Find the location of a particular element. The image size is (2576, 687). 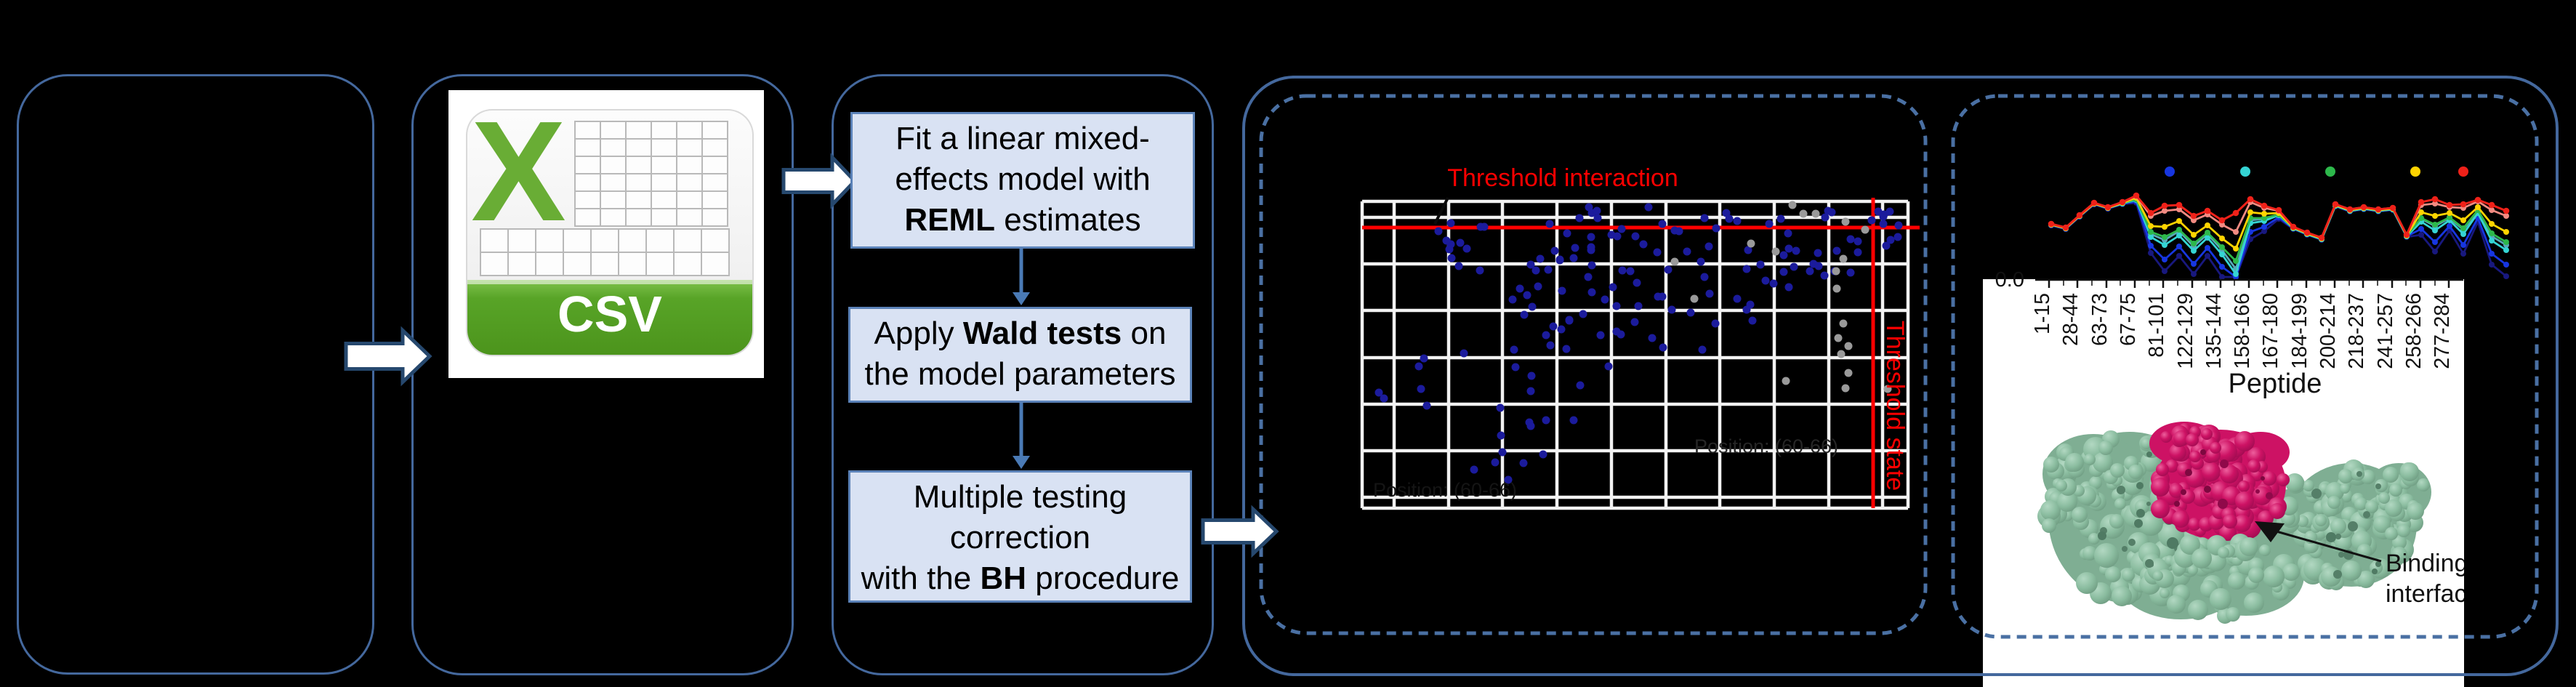

svg-text: 122-129 is located at coordinates (2185, 331).